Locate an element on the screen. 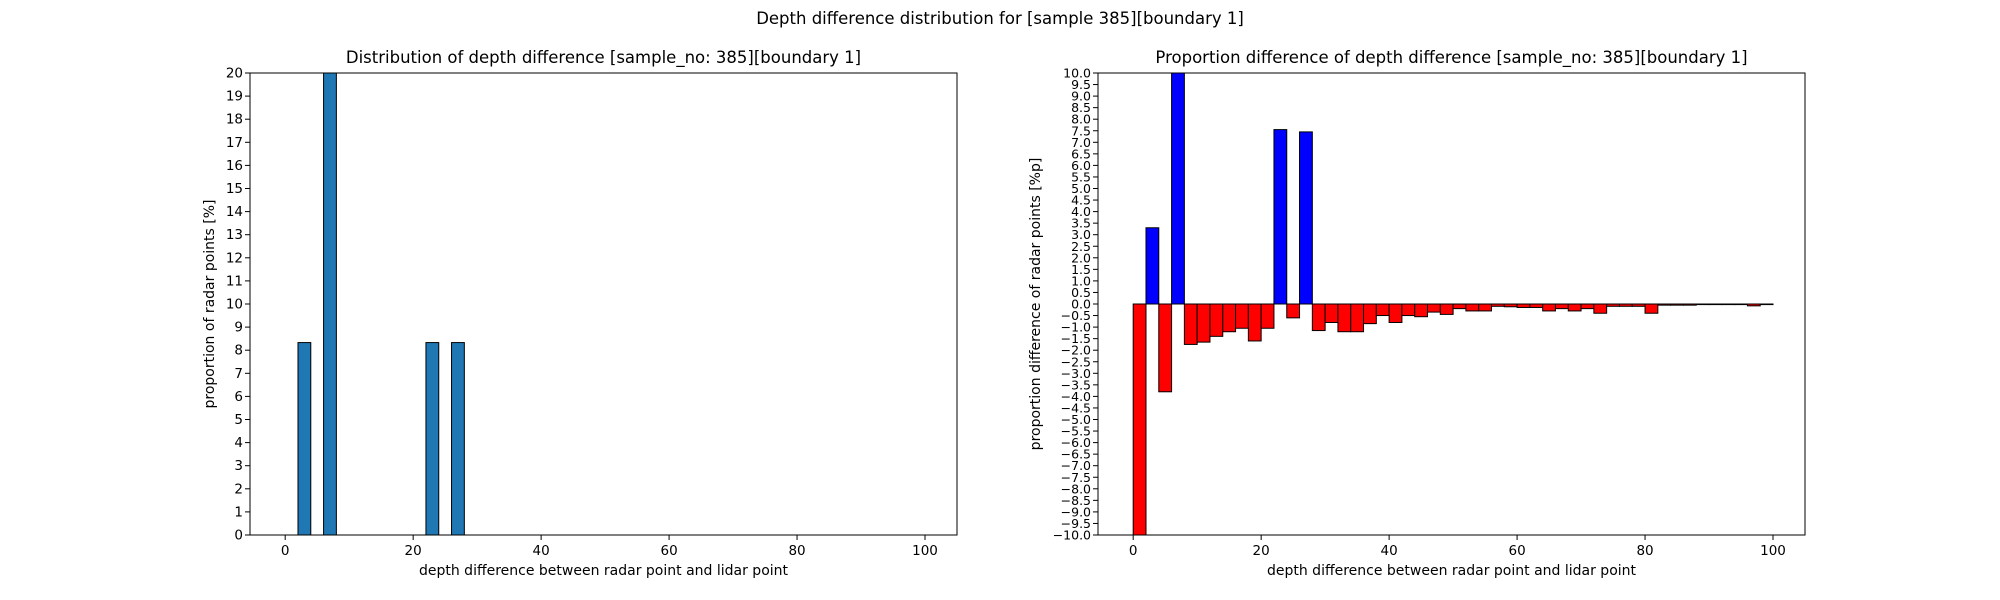 The height and width of the screenshot is (600, 2000). left-x-tick-label-5: 100 is located at coordinates (925, 551).